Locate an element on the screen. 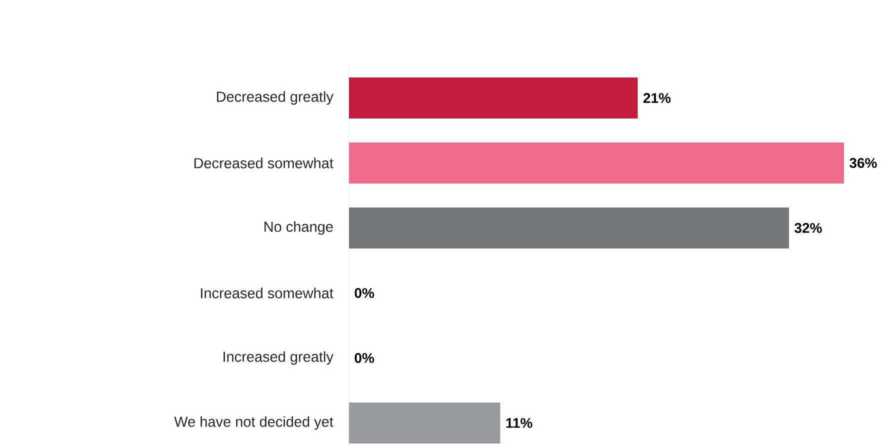  y-tick-label: Increased greatly is located at coordinates (279, 358).